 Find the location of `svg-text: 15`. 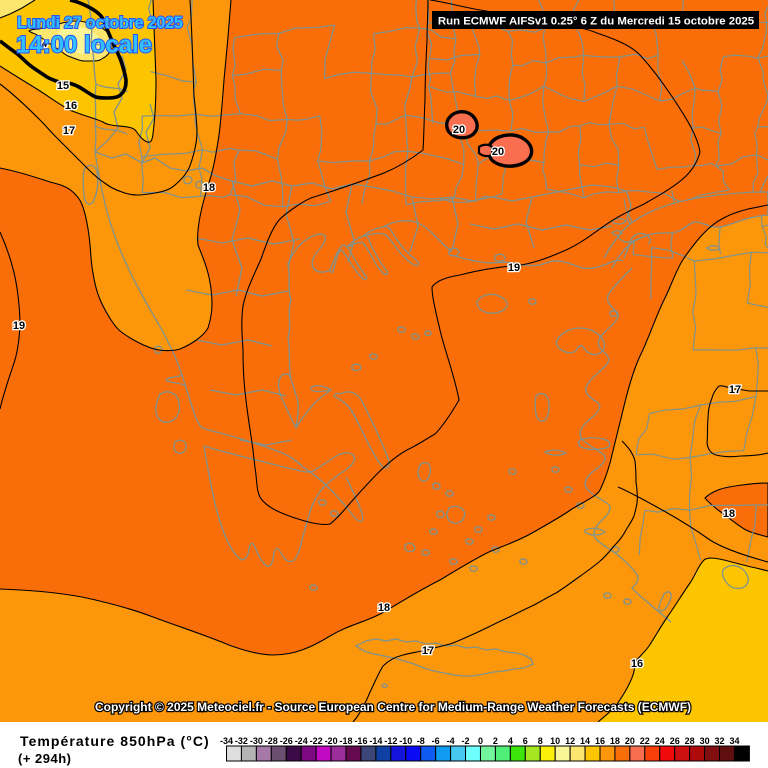

svg-text: 15 is located at coordinates (63, 86).